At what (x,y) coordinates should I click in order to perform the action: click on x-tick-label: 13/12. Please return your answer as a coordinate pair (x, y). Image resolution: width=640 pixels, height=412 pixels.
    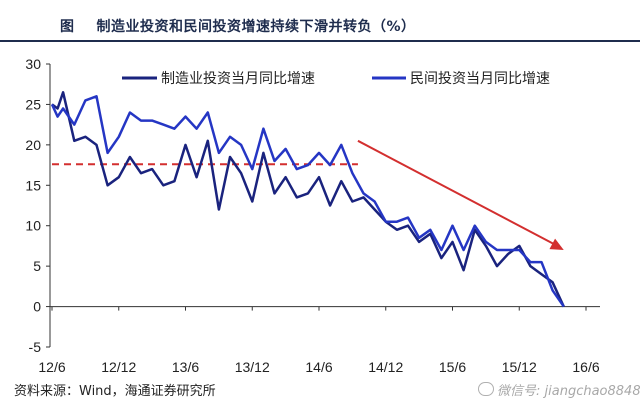
    Looking at the image, I should click on (252, 367).